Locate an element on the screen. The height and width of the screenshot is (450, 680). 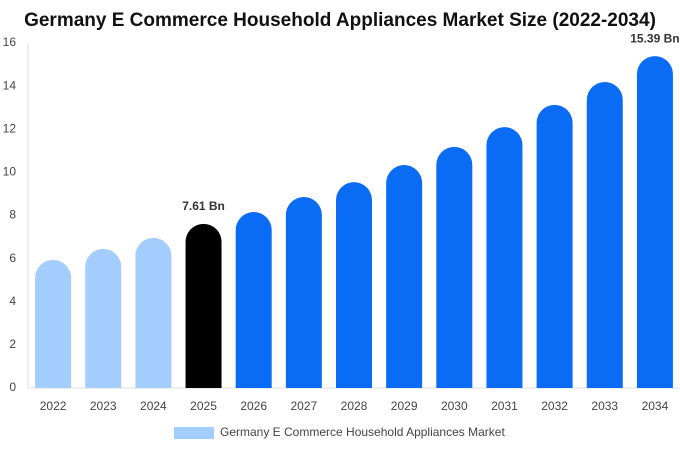
legend-swatch is located at coordinates (194, 433).